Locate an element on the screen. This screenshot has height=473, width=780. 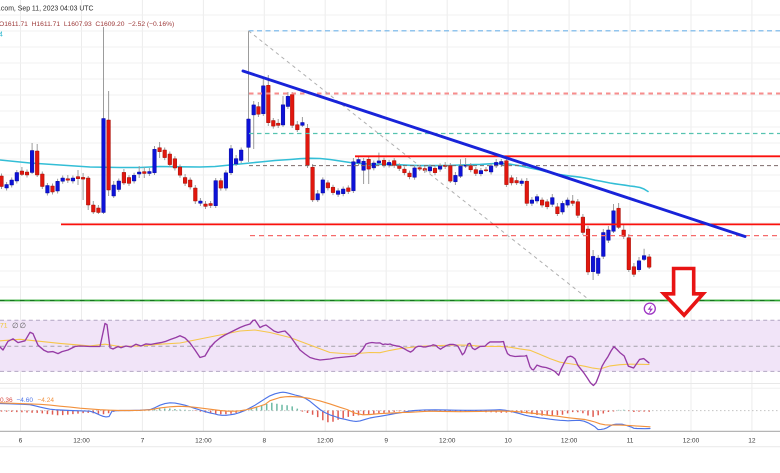
svg-text: −4.24 is located at coordinates (46, 400).